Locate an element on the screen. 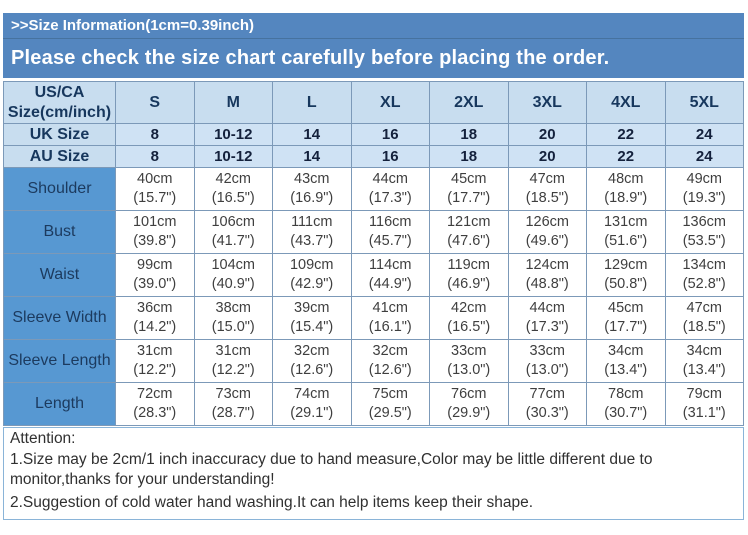  inch-value: (42.9") is located at coordinates (312, 284).